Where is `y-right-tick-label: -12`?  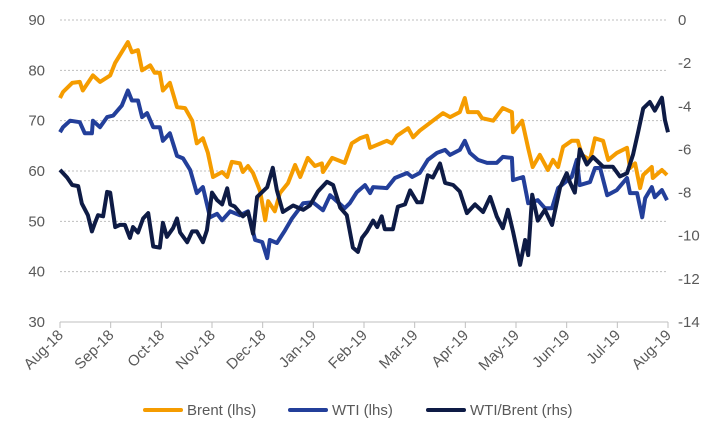
y-right-tick-label: -12 is located at coordinates (689, 279).